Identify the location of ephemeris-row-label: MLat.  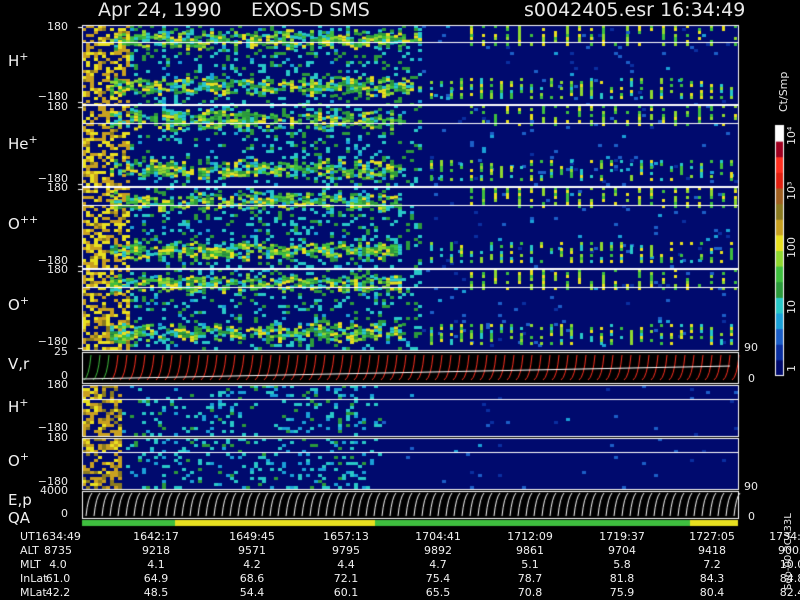
(33, 592).